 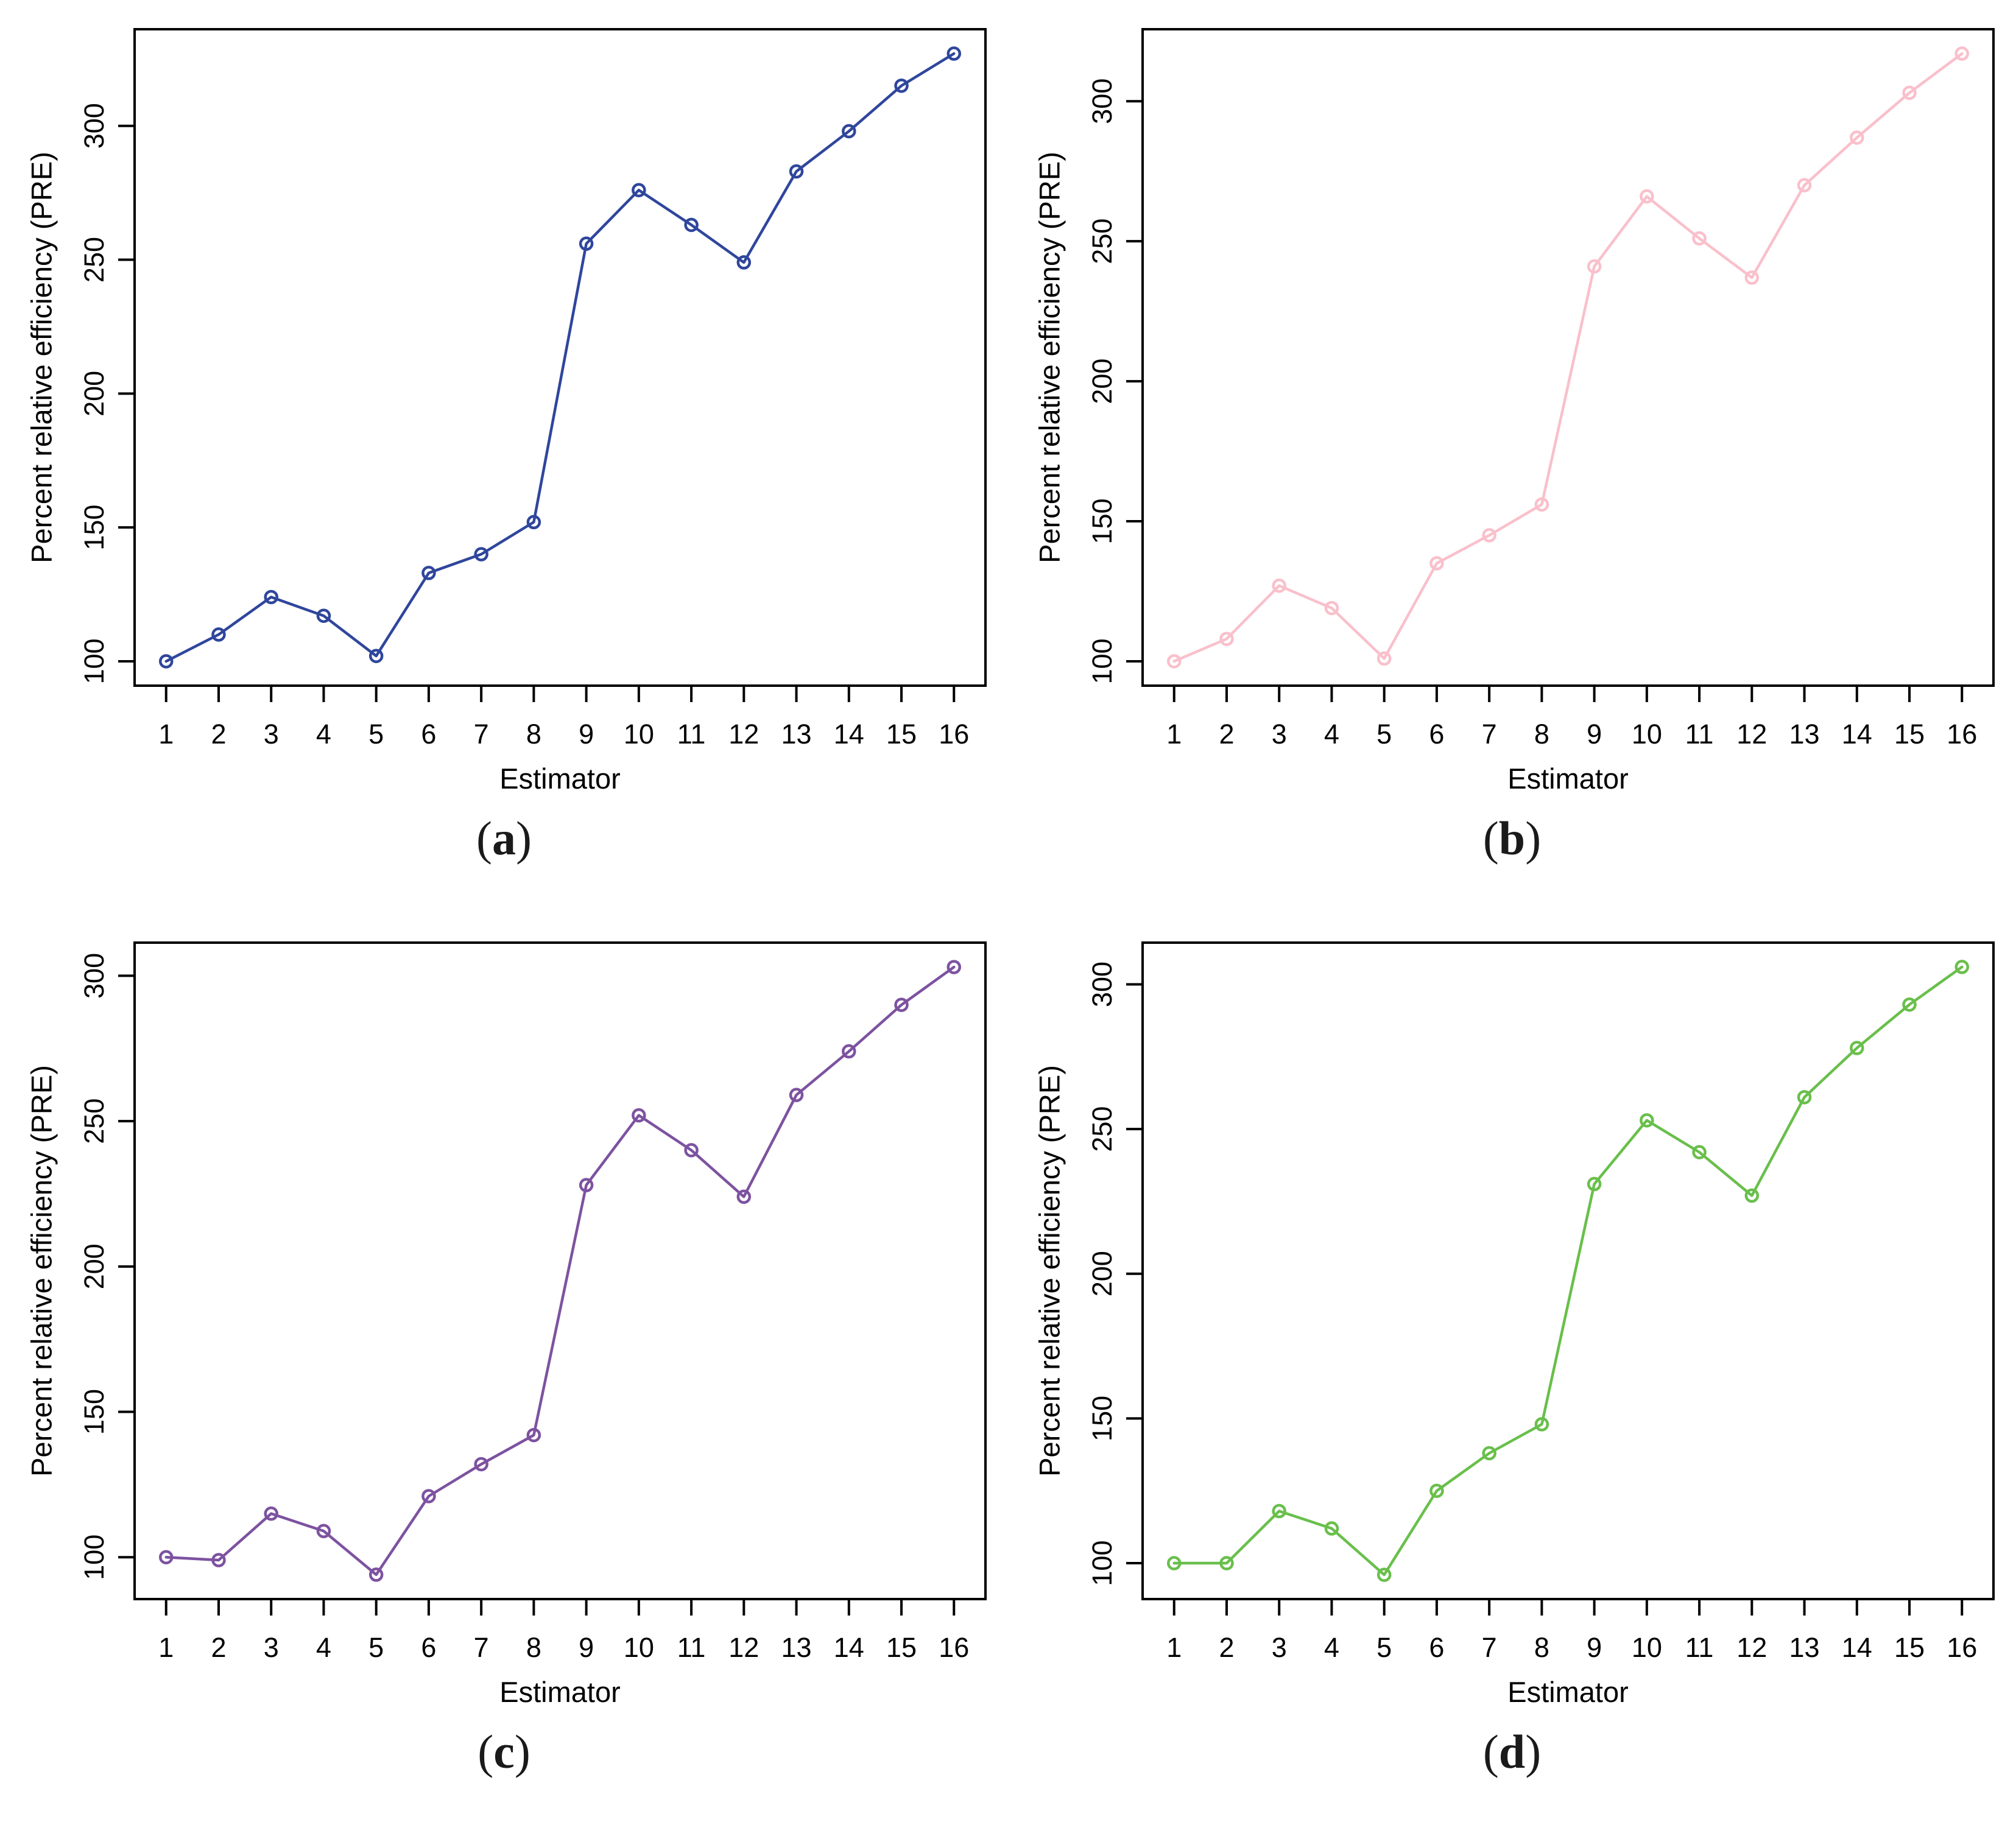 What do you see at coordinates (533, 735) in the screenshot?
I see `x-tick-label: 8` at bounding box center [533, 735].